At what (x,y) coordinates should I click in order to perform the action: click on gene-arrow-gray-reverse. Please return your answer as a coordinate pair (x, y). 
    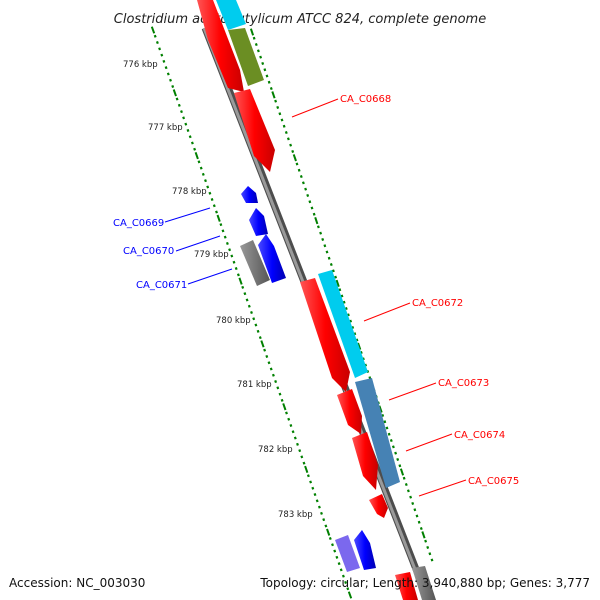
    Looking at the image, I should click on (255, 263).